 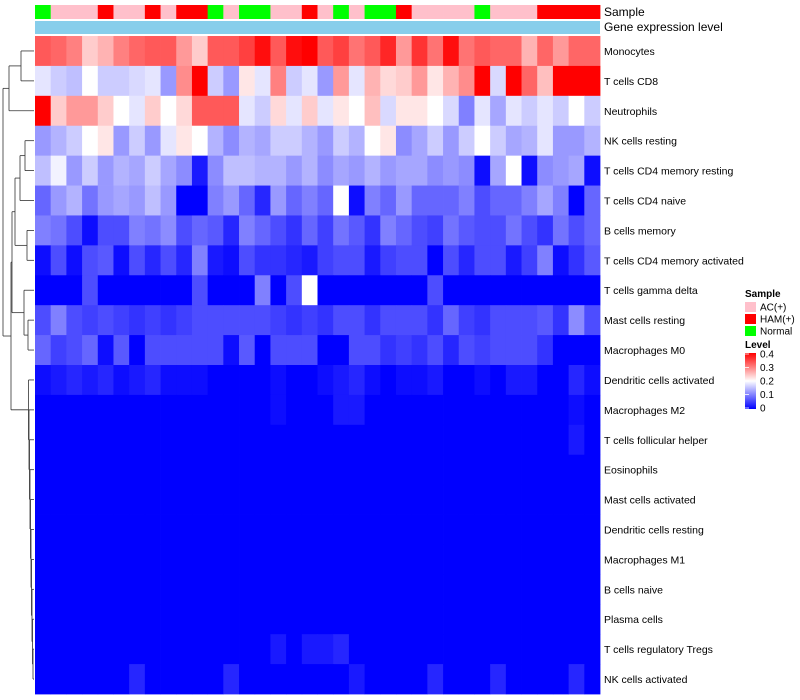 I want to click on level-tick-label: 0.3, so click(x=767, y=368).